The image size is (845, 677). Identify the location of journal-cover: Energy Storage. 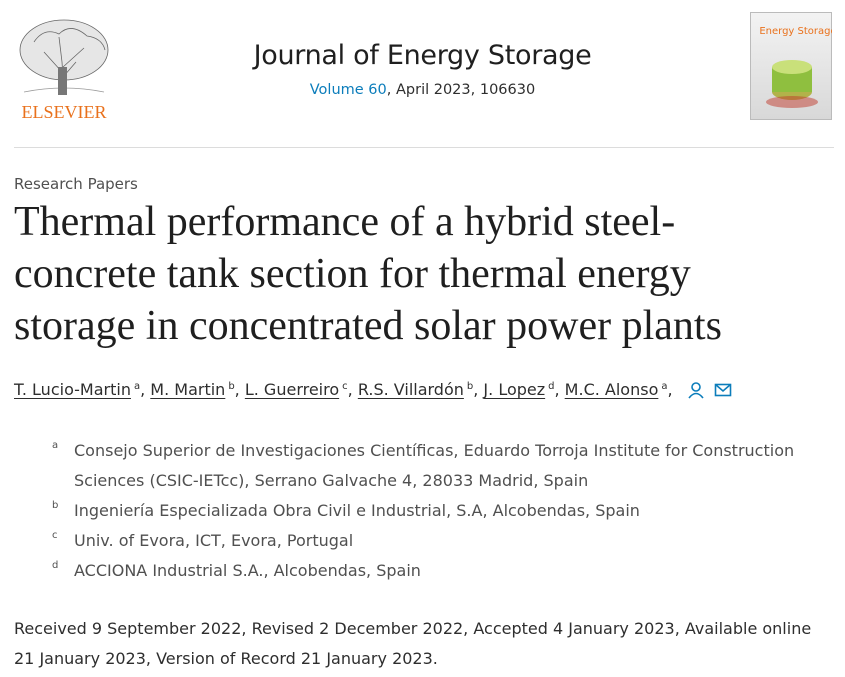
(791, 66).